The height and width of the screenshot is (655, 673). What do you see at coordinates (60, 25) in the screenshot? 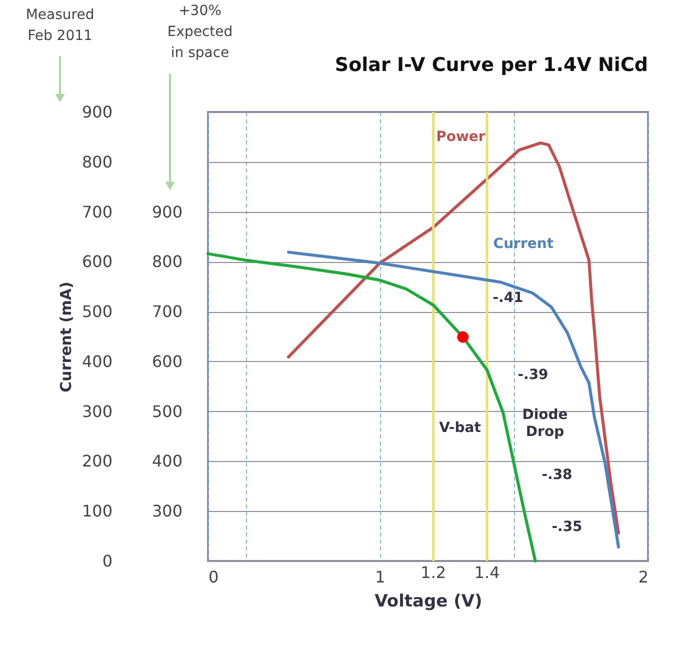
I see `text: Measured Feb 2011` at bounding box center [60, 25].